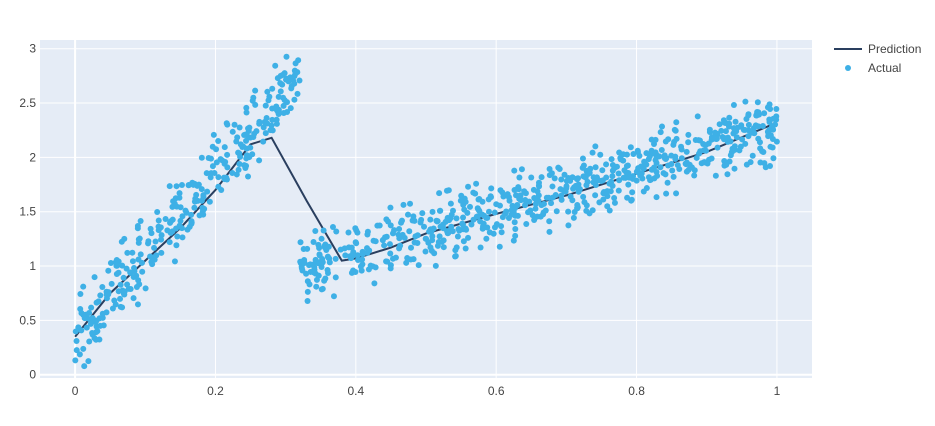 The height and width of the screenshot is (426, 935). I want to click on x-tick-label: 0.2, so click(215, 391).